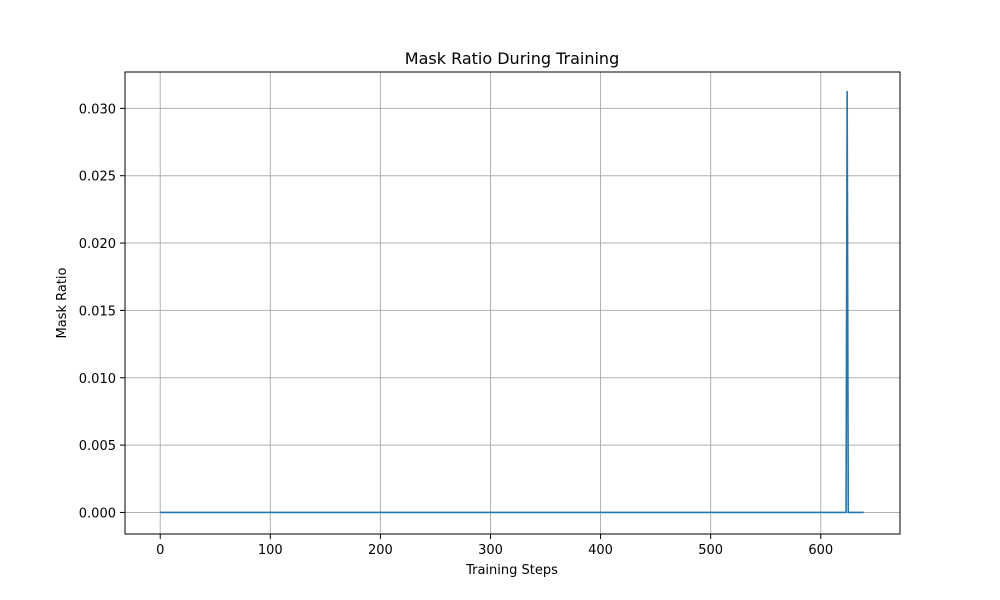 Image resolution: width=1000 pixels, height=600 pixels. I want to click on x-axis-ticks: 0 100 200 300 400 500 600, so click(494, 546).